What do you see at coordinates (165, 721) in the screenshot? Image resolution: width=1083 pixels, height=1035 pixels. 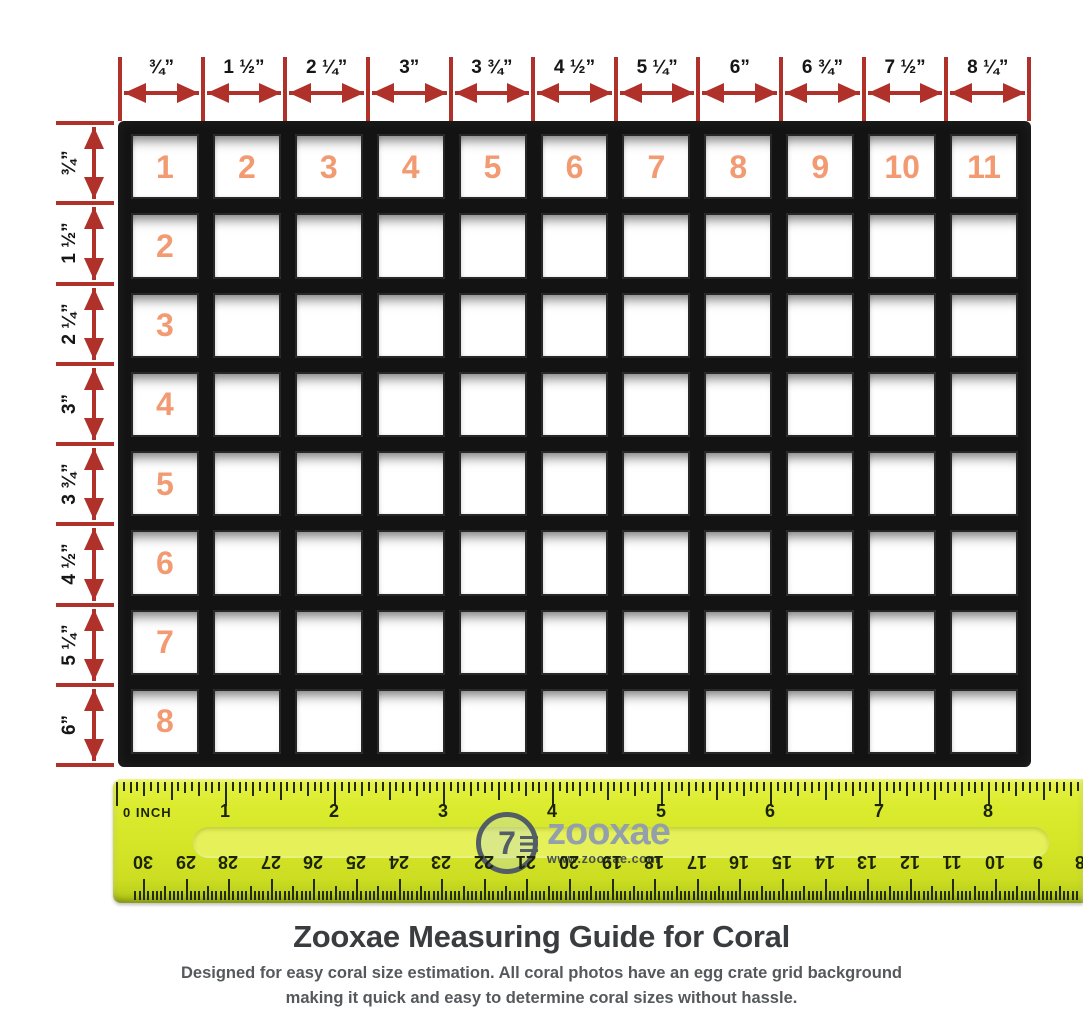 I see `grid-cell: 8` at bounding box center [165, 721].